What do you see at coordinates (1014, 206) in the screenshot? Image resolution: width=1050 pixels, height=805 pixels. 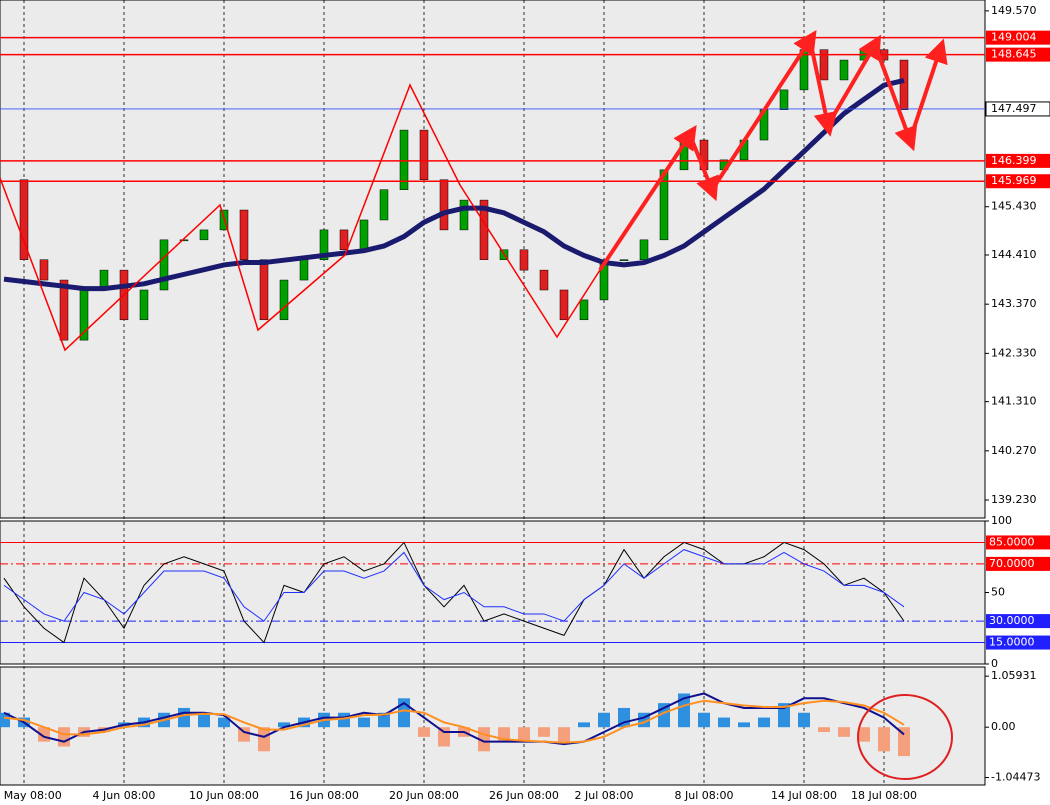 I see `y-tick-label: 145.430` at bounding box center [1014, 206].